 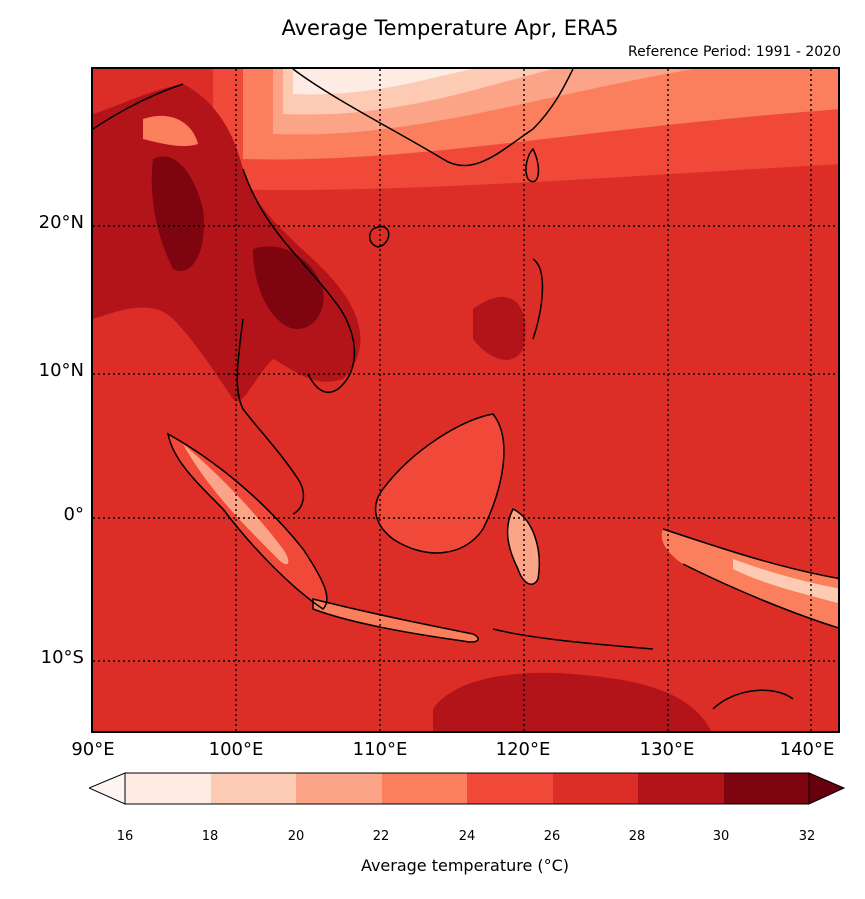 What do you see at coordinates (734, 52) in the screenshot?
I see `map-subtitle: Reference Period: 1991 - 2020` at bounding box center [734, 52].